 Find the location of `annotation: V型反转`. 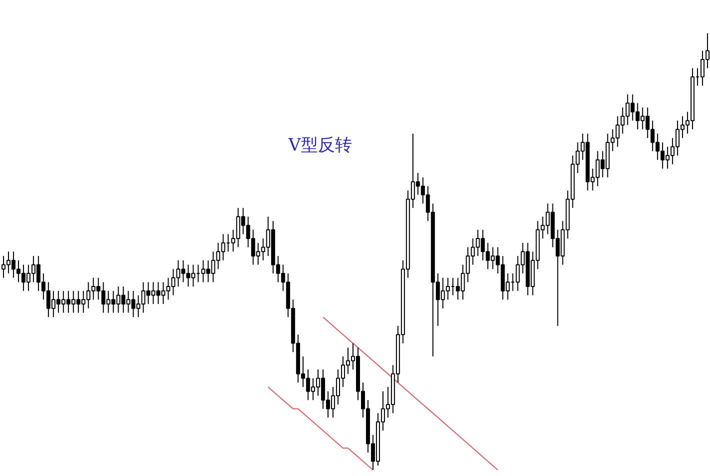

annotation: V型反转 is located at coordinates (320, 146).